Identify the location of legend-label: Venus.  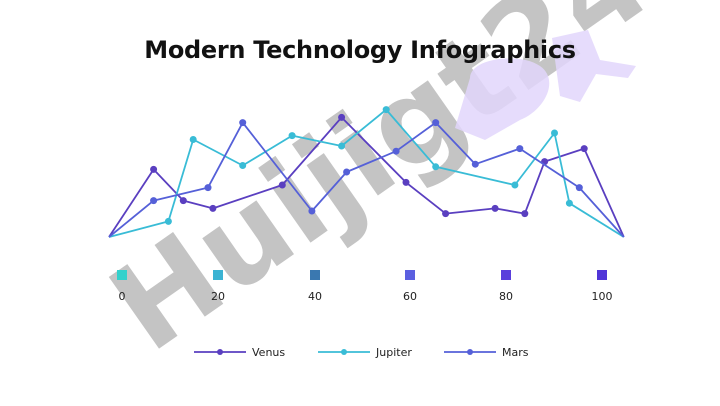
(268, 352).